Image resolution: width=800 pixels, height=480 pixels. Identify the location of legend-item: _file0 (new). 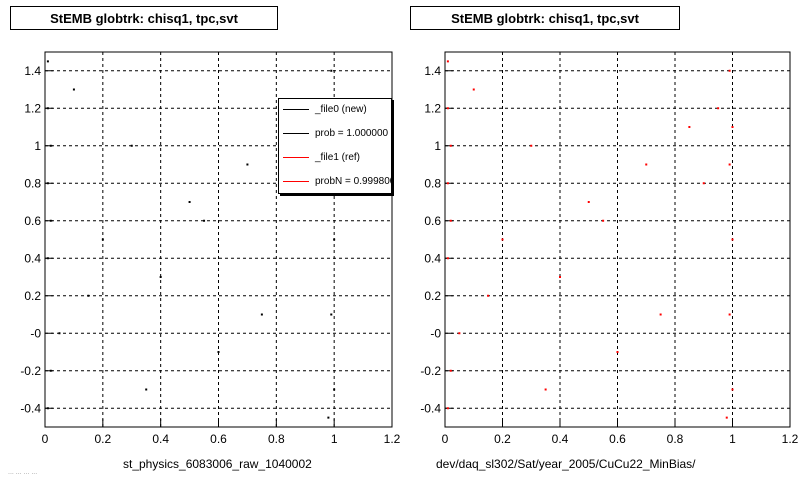
(335, 109).